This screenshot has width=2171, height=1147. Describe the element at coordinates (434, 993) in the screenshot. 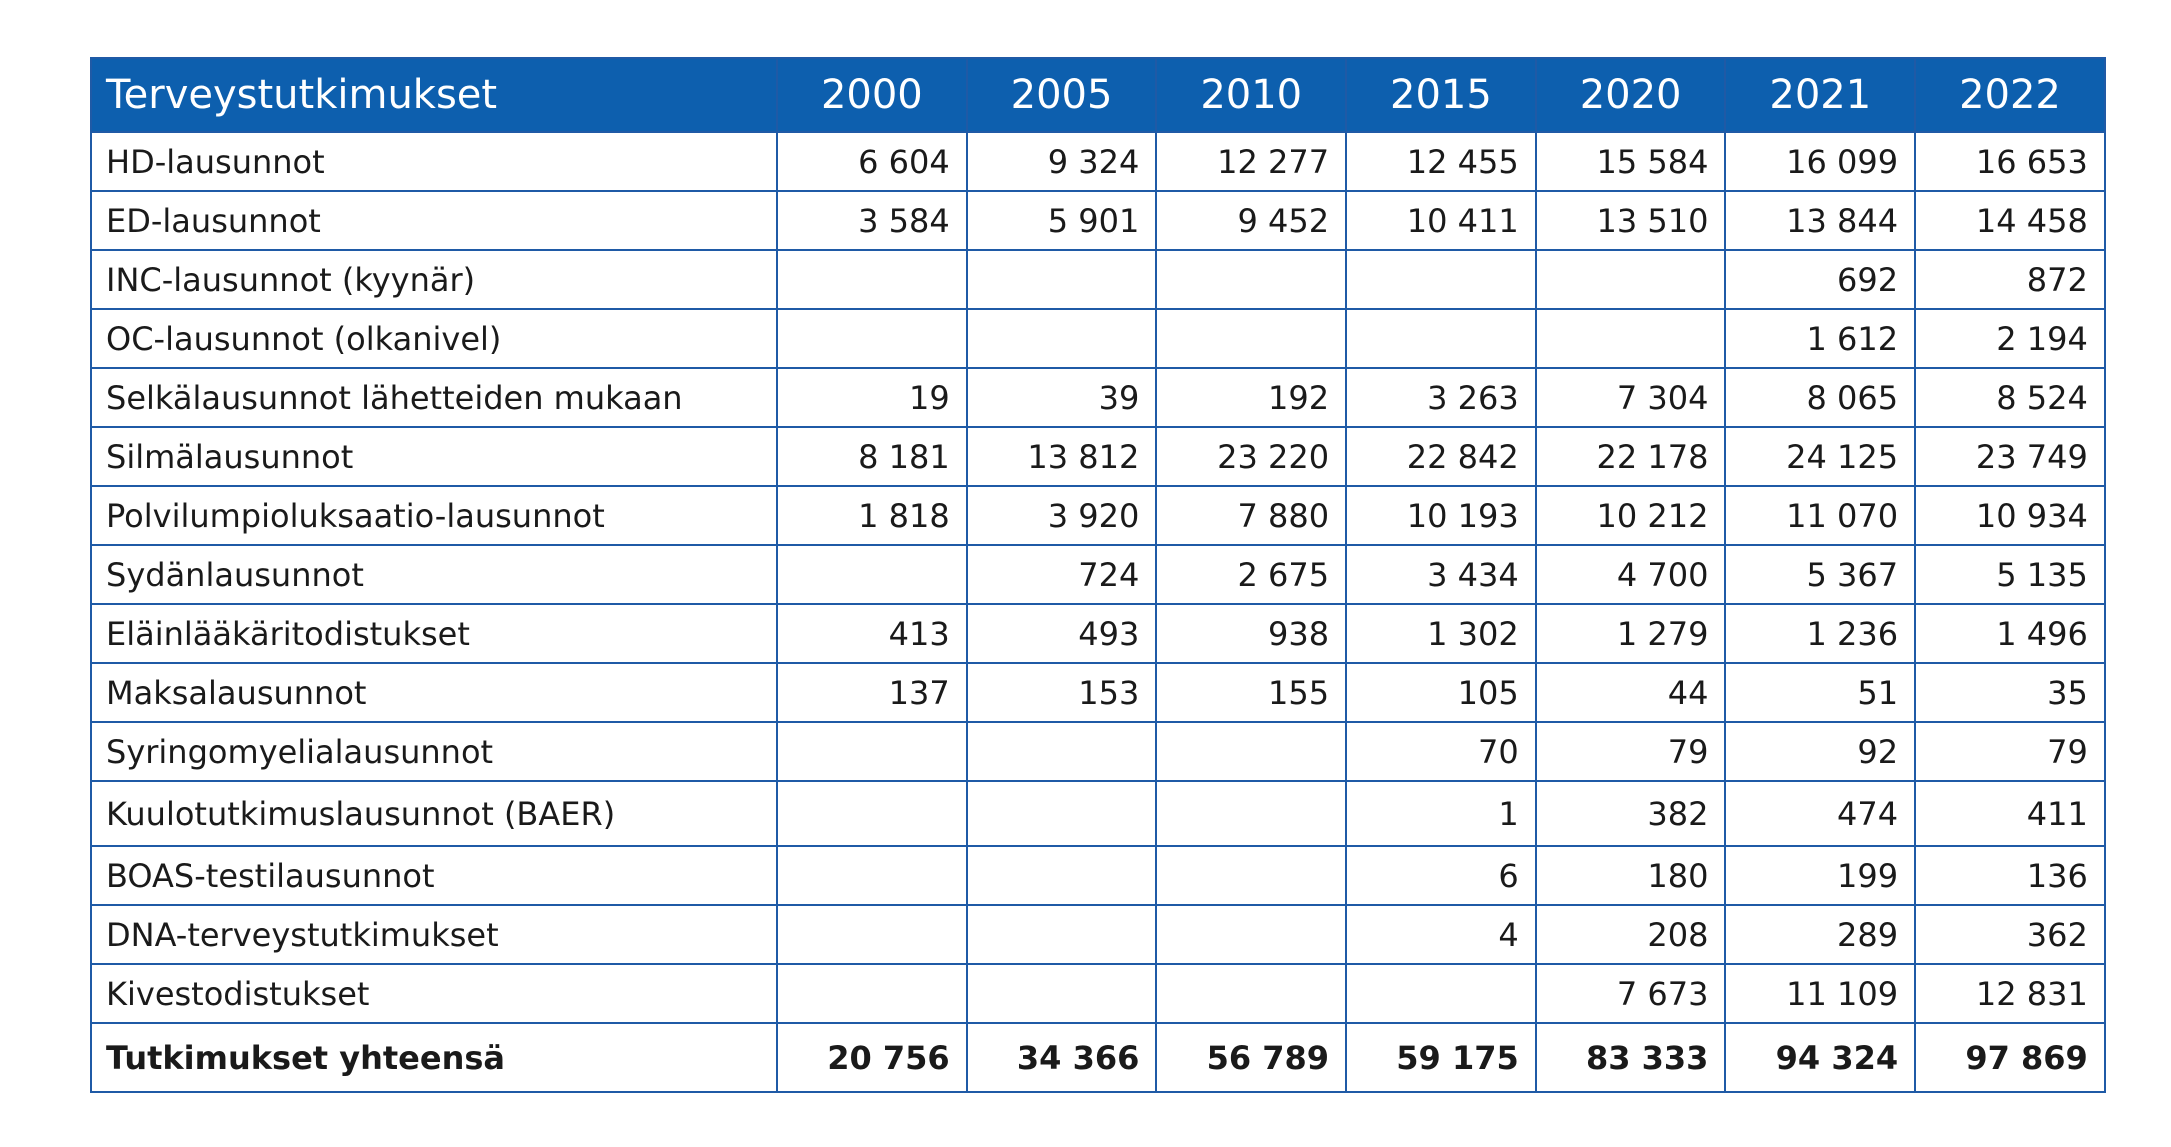

I see `row-label: Kivestodistukset` at that location.